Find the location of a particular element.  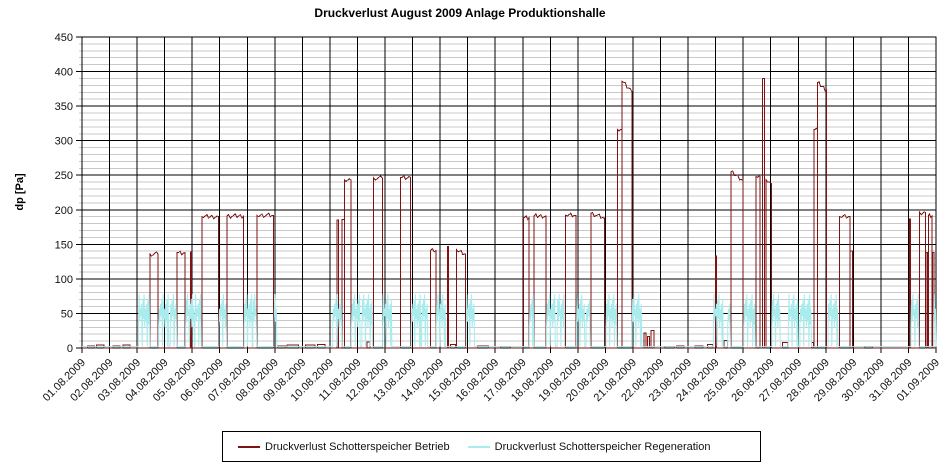

legend-item-betrieb: Druckverlust Schotterspeicher Betrieb is located at coordinates (344, 447).